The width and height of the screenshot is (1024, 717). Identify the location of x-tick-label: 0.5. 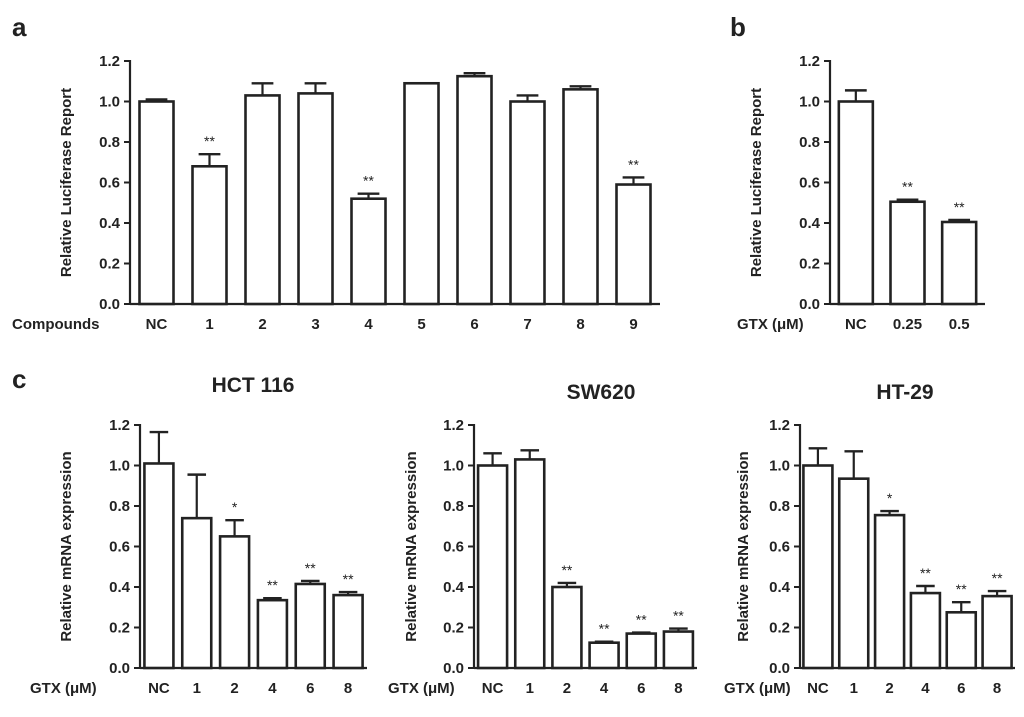
(959, 324).